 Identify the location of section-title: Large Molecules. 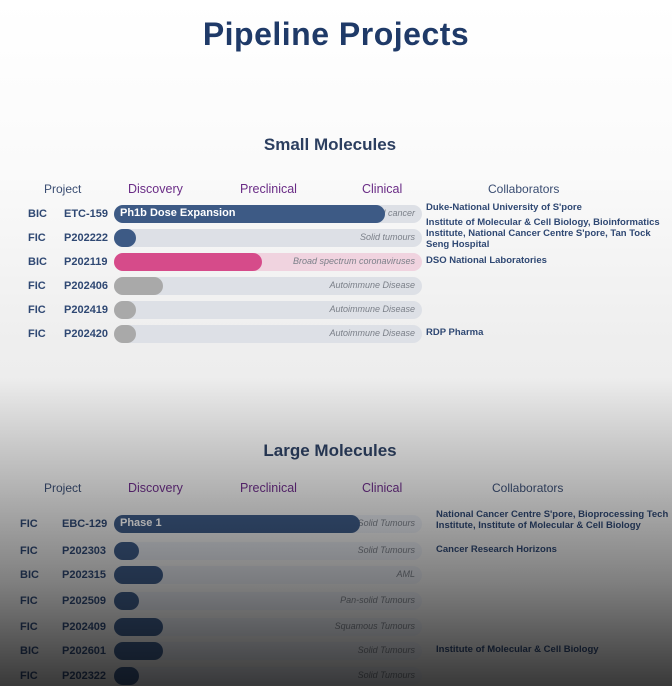
(330, 450).